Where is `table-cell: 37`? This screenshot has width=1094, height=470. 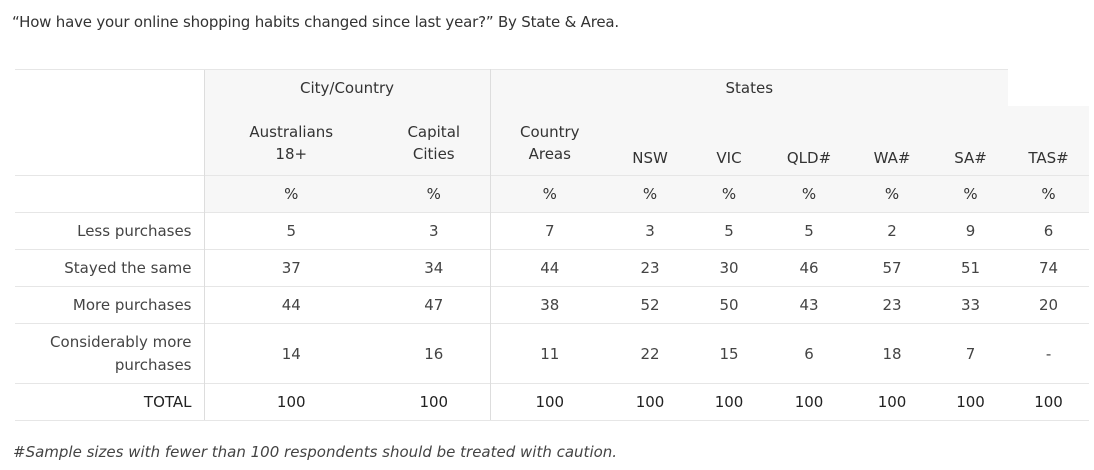 table-cell: 37 is located at coordinates (290, 268).